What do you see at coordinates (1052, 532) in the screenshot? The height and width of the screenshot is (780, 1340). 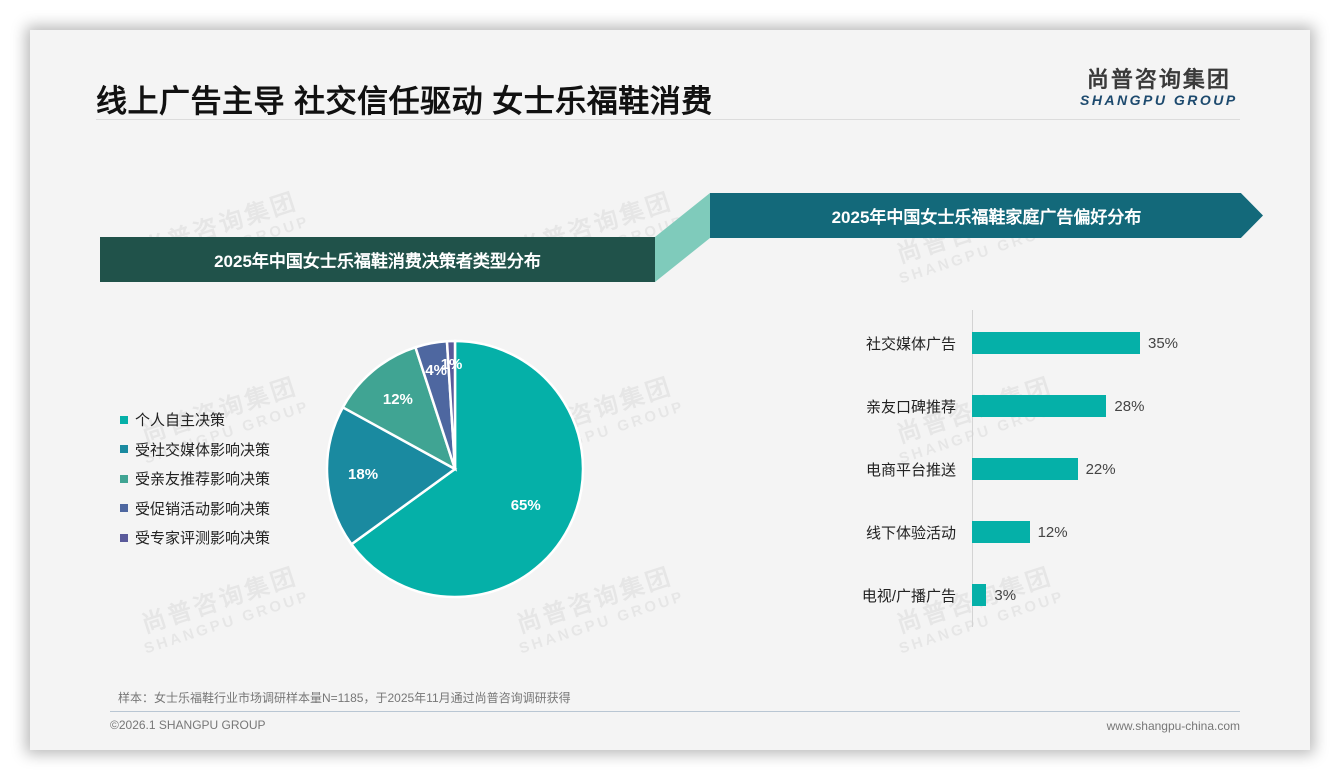 I see `bar-value-label: 12%` at bounding box center [1052, 532].